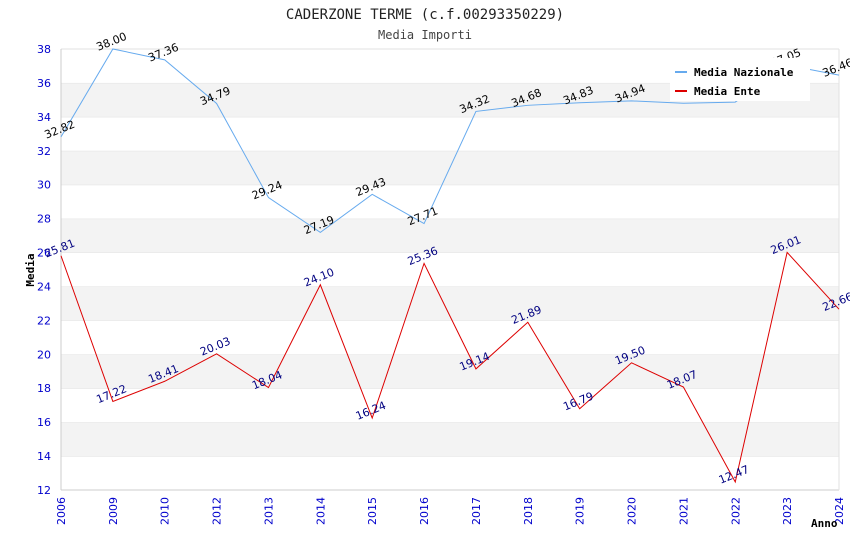 This screenshot has width=850, height=550. Describe the element at coordinates (824, 523) in the screenshot. I see `x-axis-label: Anno` at that location.